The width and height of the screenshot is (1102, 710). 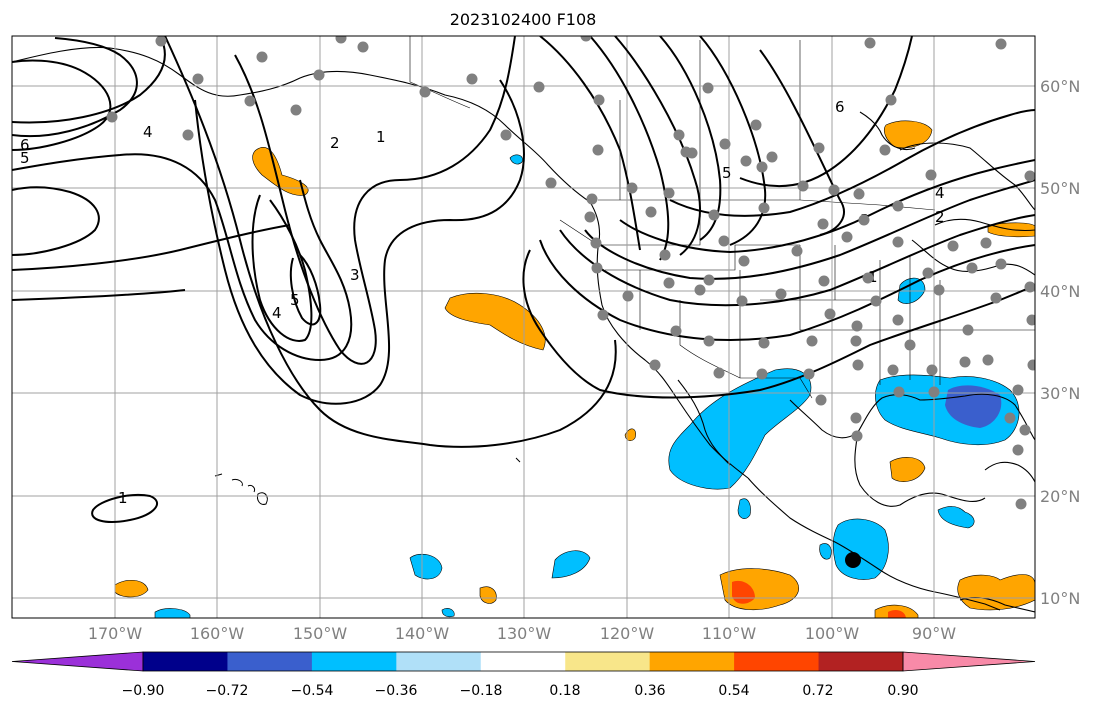 What do you see at coordinates (1060, 598) in the screenshot?
I see `lat-label-10n: 10°N` at bounding box center [1060, 598].